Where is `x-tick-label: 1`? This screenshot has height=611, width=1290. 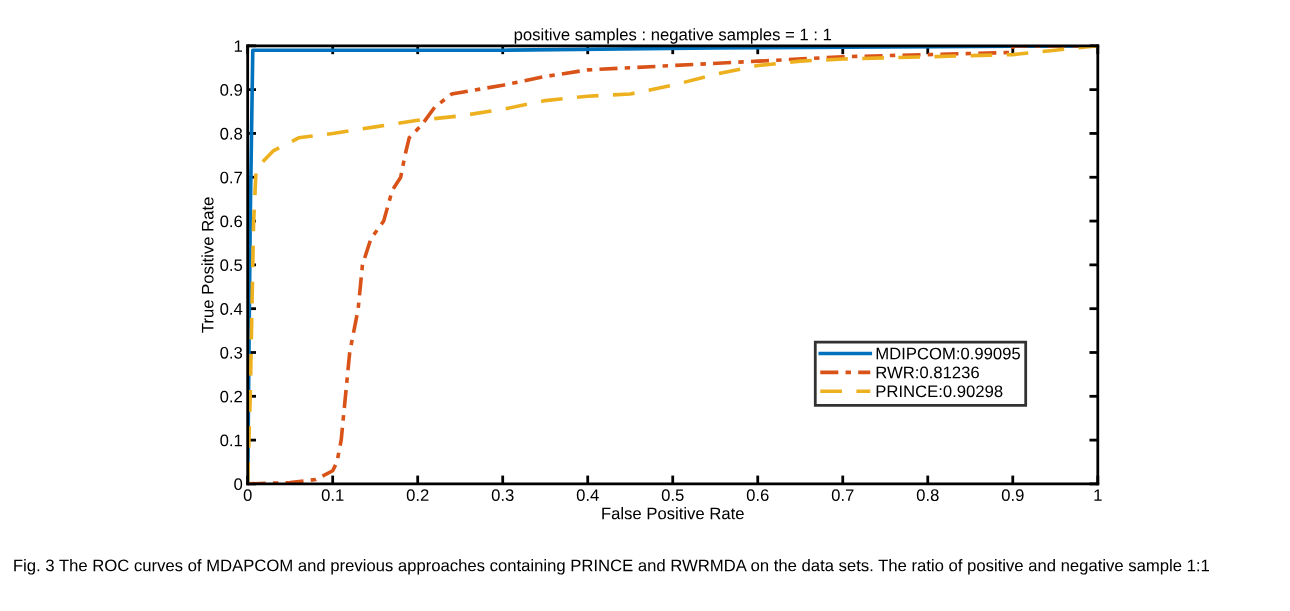
x-tick-label: 1 is located at coordinates (1098, 495).